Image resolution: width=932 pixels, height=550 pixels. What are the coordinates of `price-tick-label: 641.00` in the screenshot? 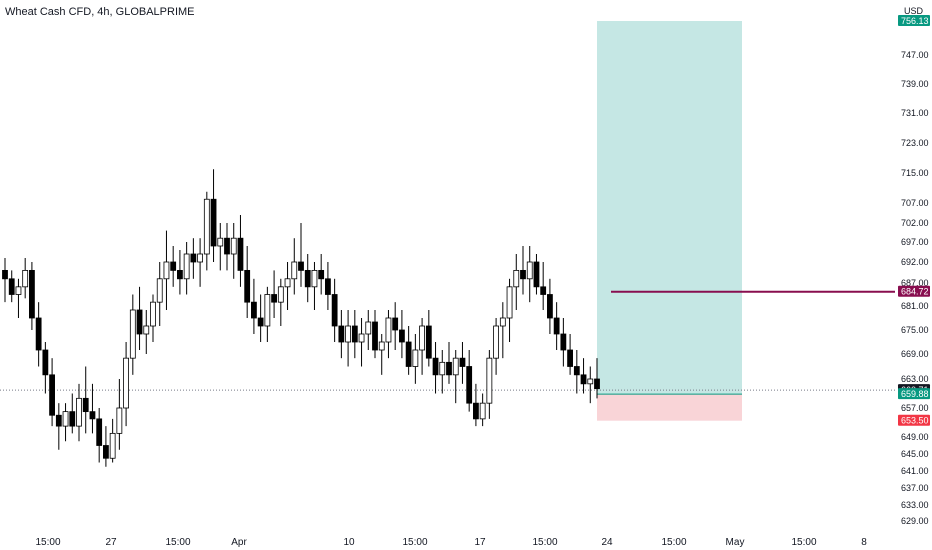 It's located at (915, 471).